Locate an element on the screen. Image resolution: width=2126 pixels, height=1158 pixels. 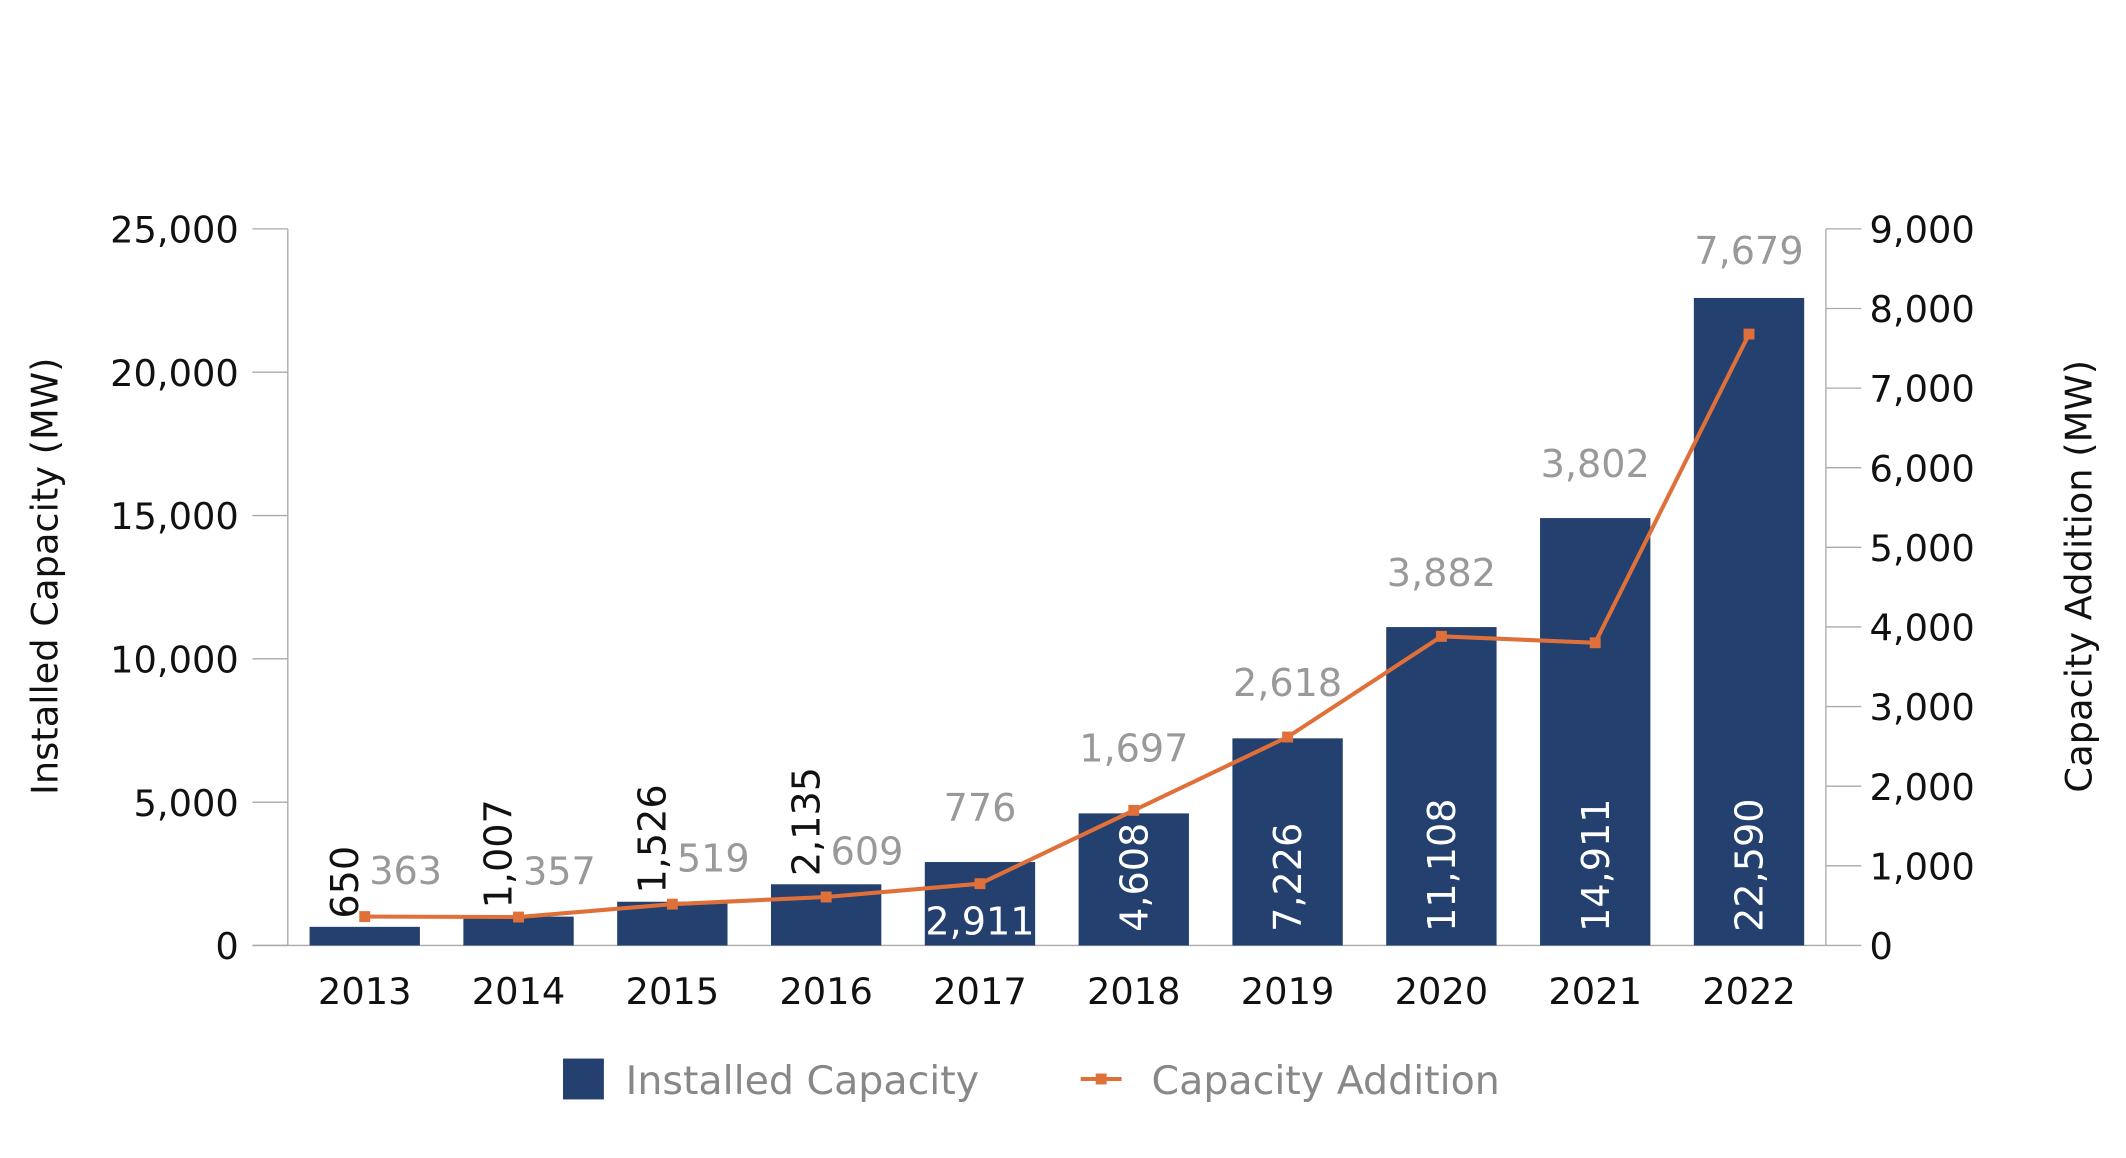
y2-tick-label: 7,000 is located at coordinates (1922, 389).